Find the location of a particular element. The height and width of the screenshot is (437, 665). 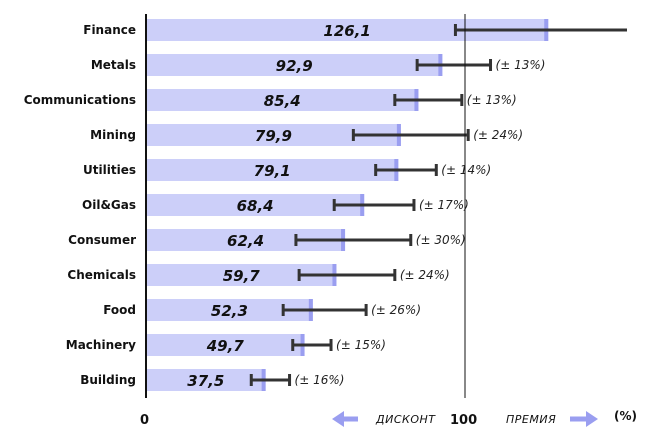

footer-premium-label: ПРЕМИЯ is located at coordinates (531, 419).